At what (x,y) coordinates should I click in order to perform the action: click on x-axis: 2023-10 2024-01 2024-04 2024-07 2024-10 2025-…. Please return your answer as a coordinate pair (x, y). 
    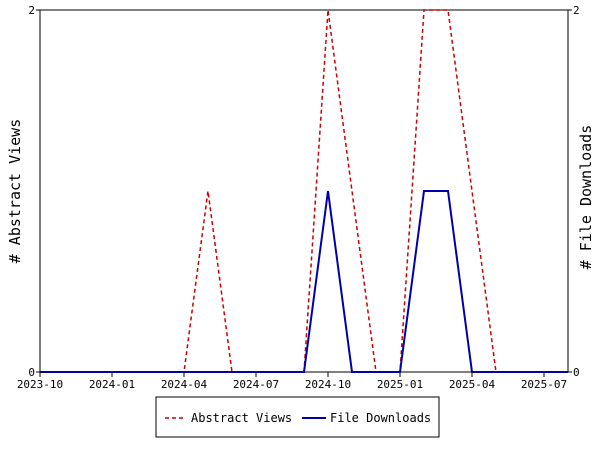
    Looking at the image, I should click on (292, 381).